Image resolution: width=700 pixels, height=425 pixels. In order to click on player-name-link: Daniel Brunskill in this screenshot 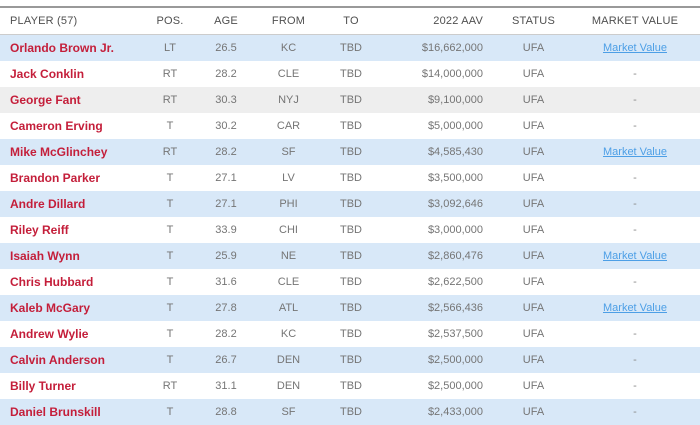, I will do `click(55, 412)`.